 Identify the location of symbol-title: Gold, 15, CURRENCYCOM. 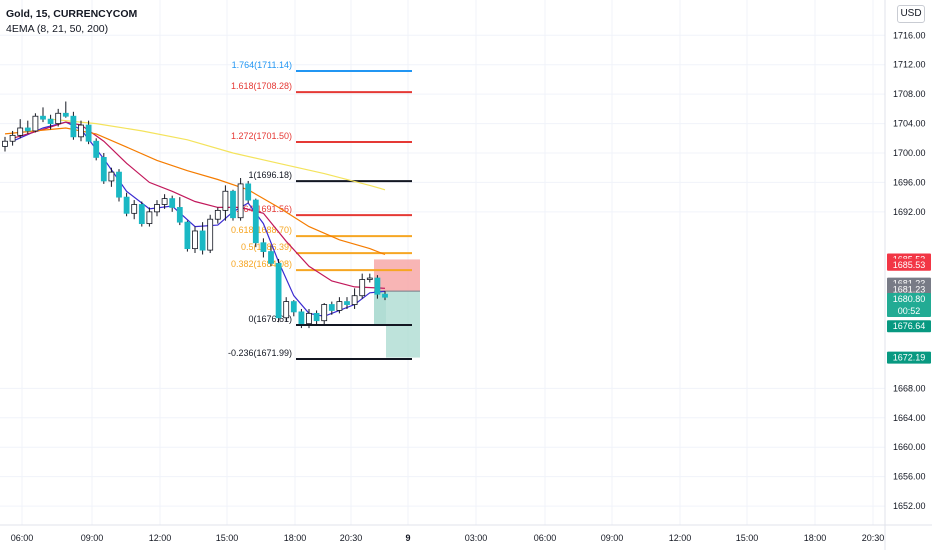
(72, 14).